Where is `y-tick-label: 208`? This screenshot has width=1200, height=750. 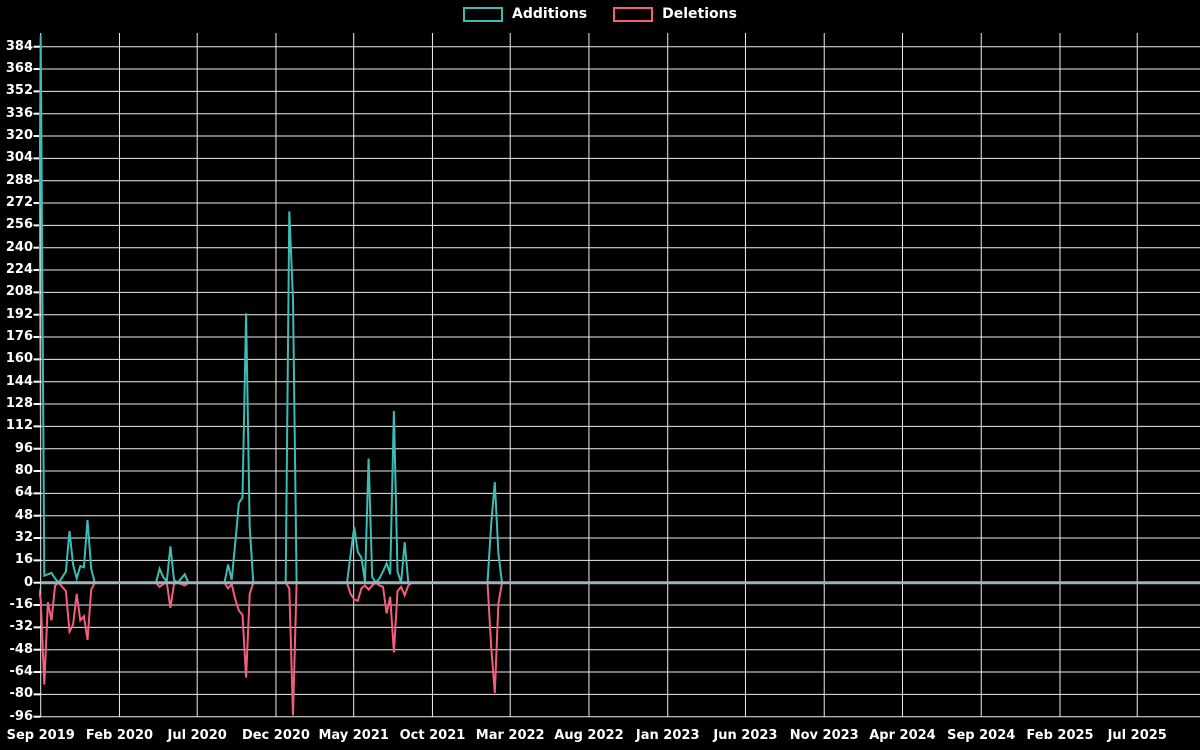
y-tick-label: 208 is located at coordinates (19, 292).